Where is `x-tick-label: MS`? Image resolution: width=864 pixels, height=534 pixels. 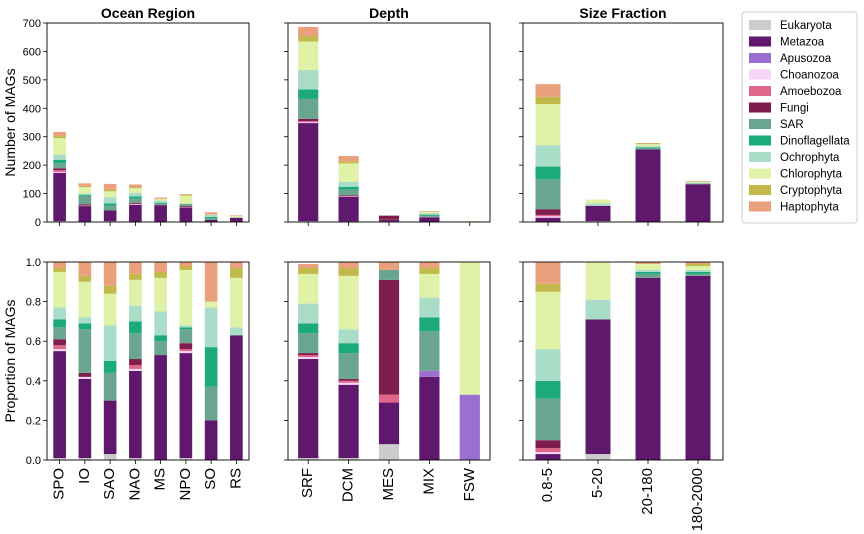
x-tick-label: MS is located at coordinates (160, 479).